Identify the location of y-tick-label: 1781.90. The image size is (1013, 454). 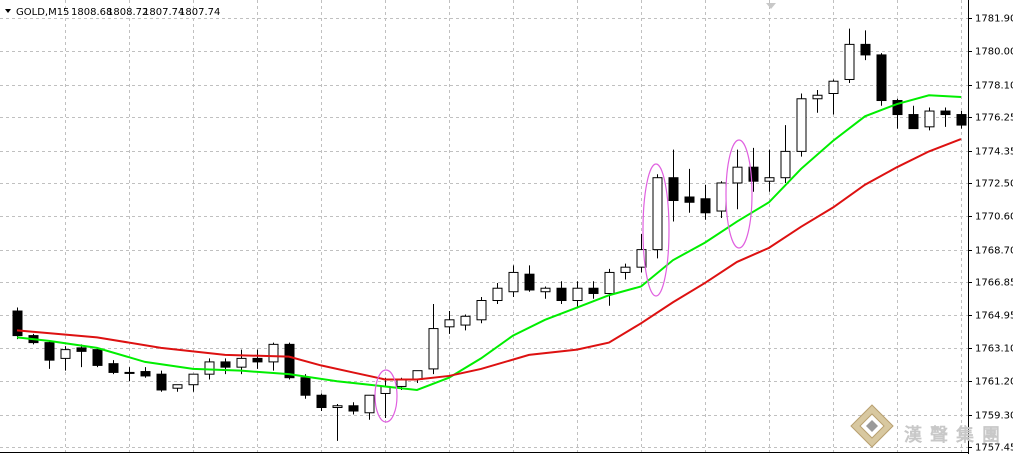
(994, 19).